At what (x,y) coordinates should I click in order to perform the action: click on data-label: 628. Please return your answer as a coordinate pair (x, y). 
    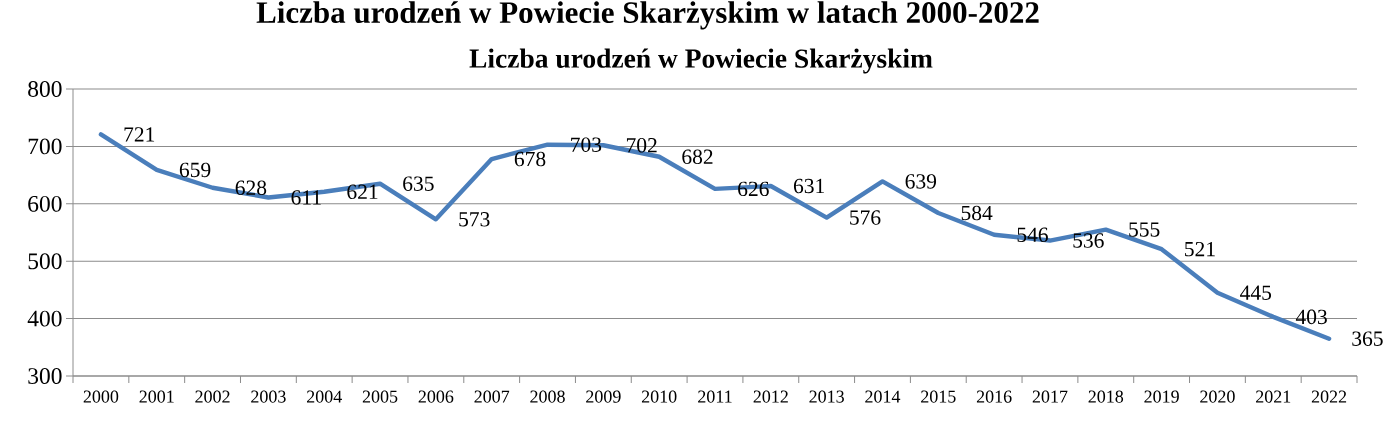
    Looking at the image, I should click on (251, 187).